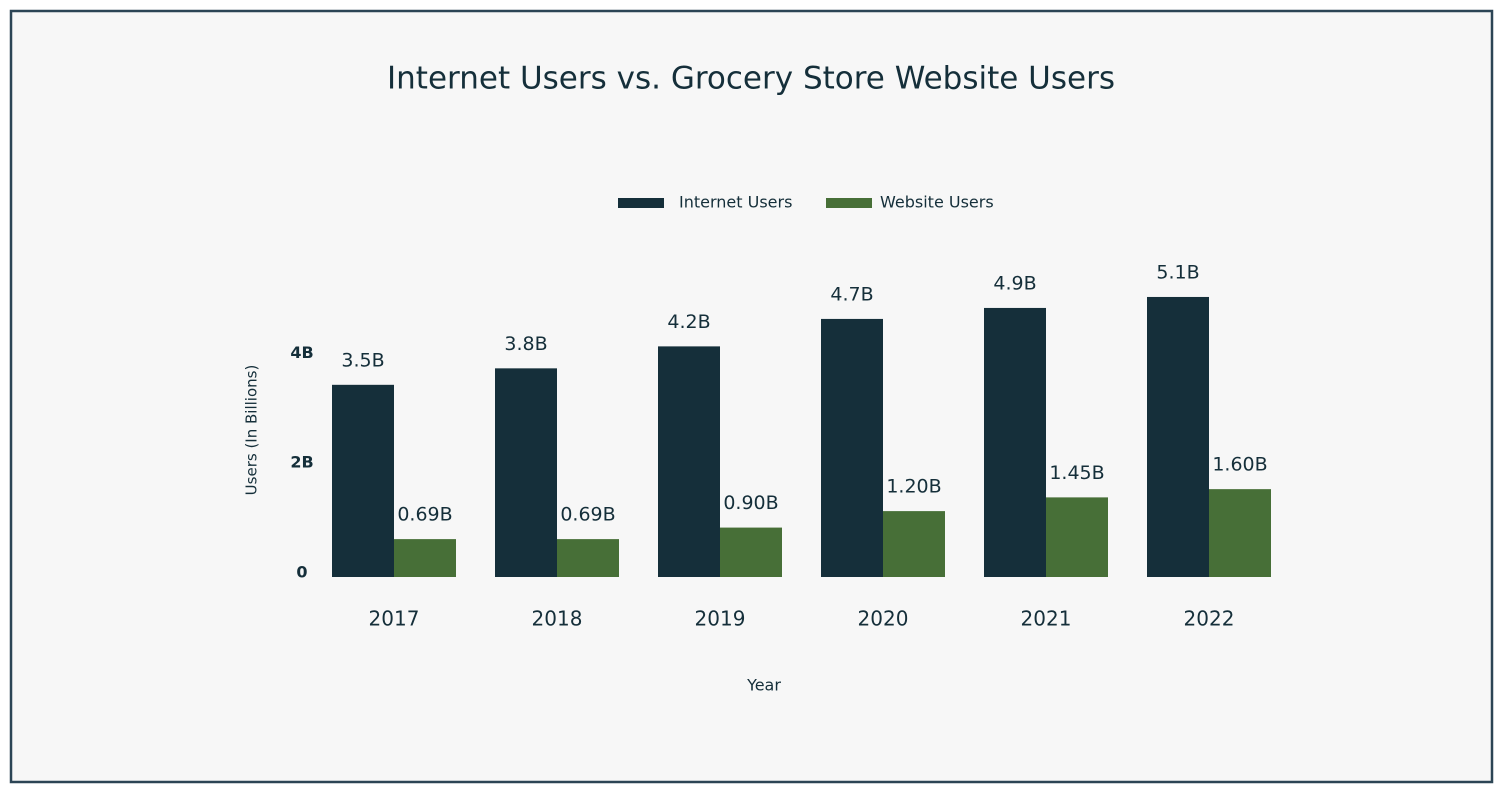 The height and width of the screenshot is (793, 1503). Describe the element at coordinates (301, 572) in the screenshot. I see `y-tick-label: 0` at that location.